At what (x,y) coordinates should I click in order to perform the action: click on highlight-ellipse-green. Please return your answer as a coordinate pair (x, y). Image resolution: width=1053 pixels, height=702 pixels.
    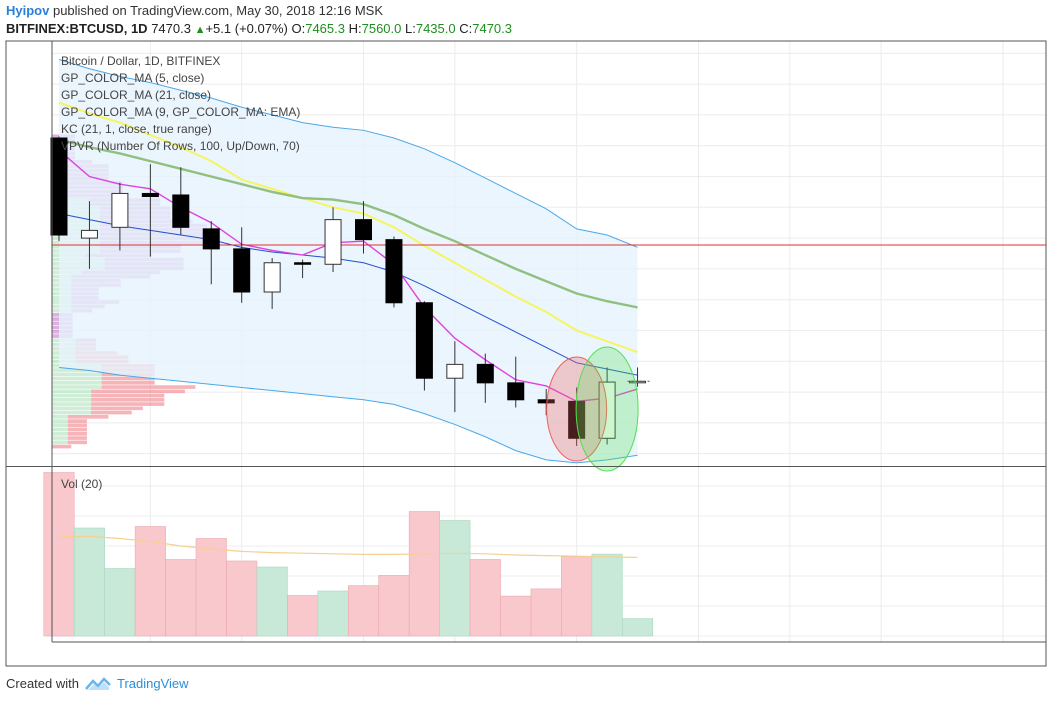
    Looking at the image, I should click on (607, 409).